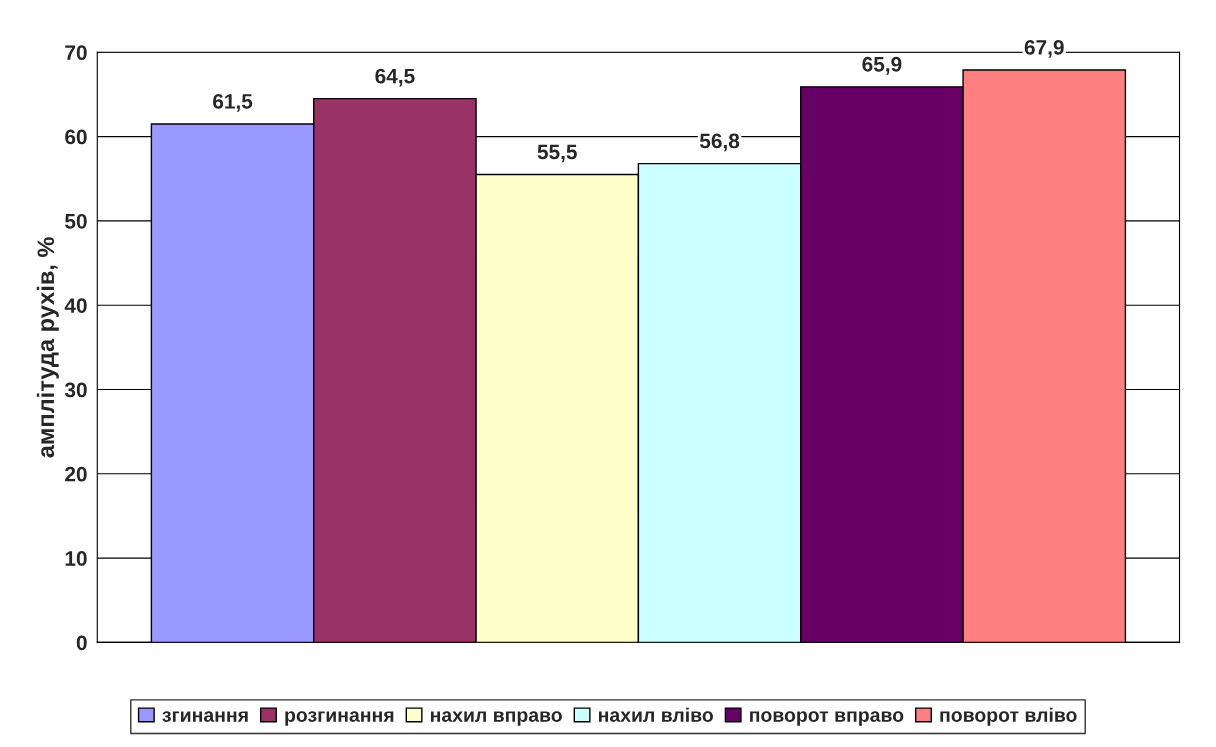 This screenshot has width=1216, height=747. I want to click on y-tick-label: 30, so click(75, 390).